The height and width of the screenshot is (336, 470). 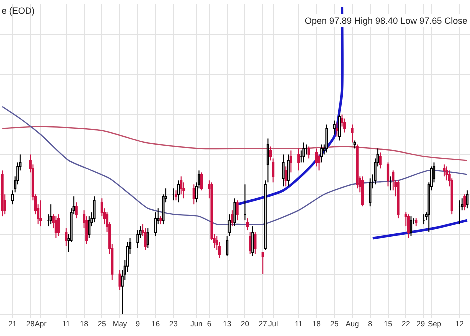 I want to click on text: Open 97.89 High 98.40 Low 97.65 Close, so click(x=386, y=21).